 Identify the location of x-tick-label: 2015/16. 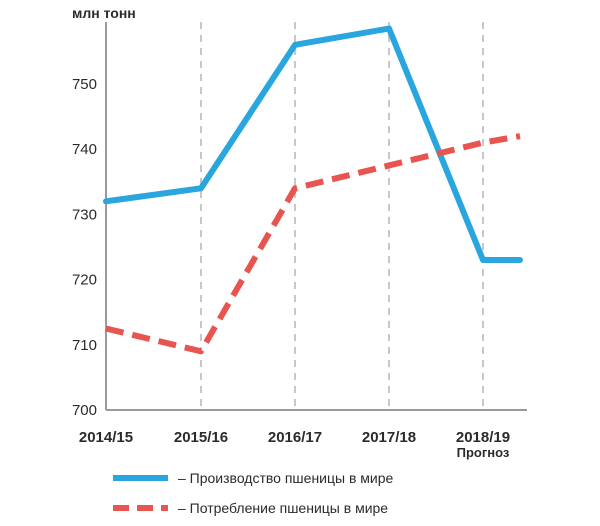
(201, 437).